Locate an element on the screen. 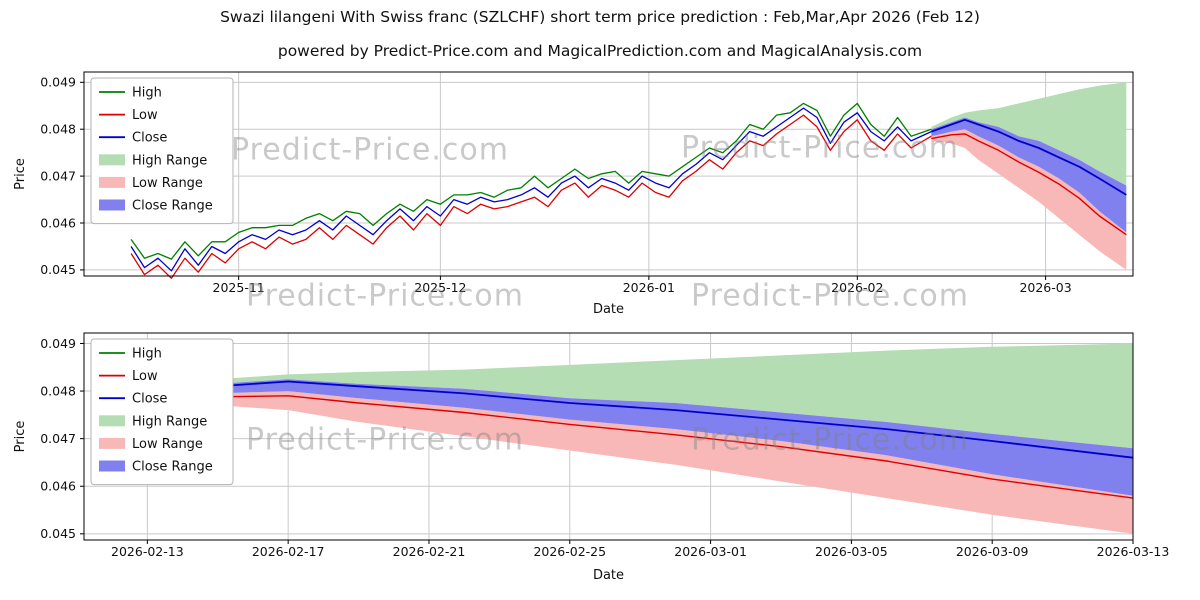 This screenshot has height=600, width=1200. svg-text: 2025-11 is located at coordinates (239, 287).